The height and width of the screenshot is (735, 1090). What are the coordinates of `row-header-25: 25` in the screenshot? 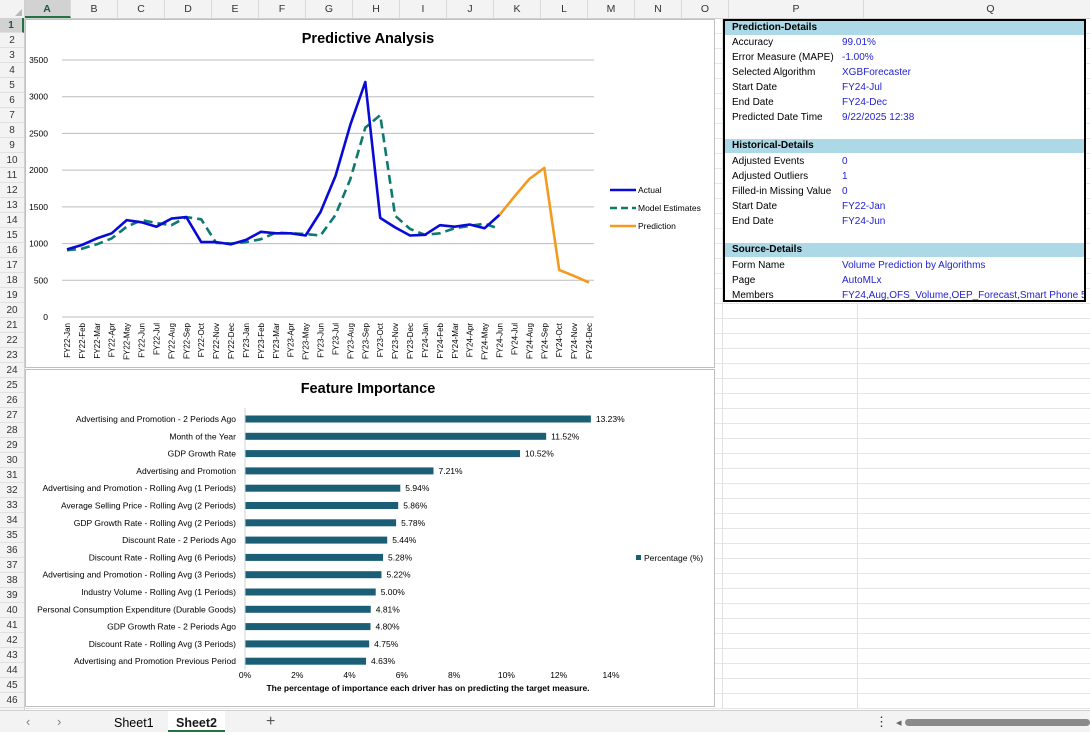 It's located at (12, 385).